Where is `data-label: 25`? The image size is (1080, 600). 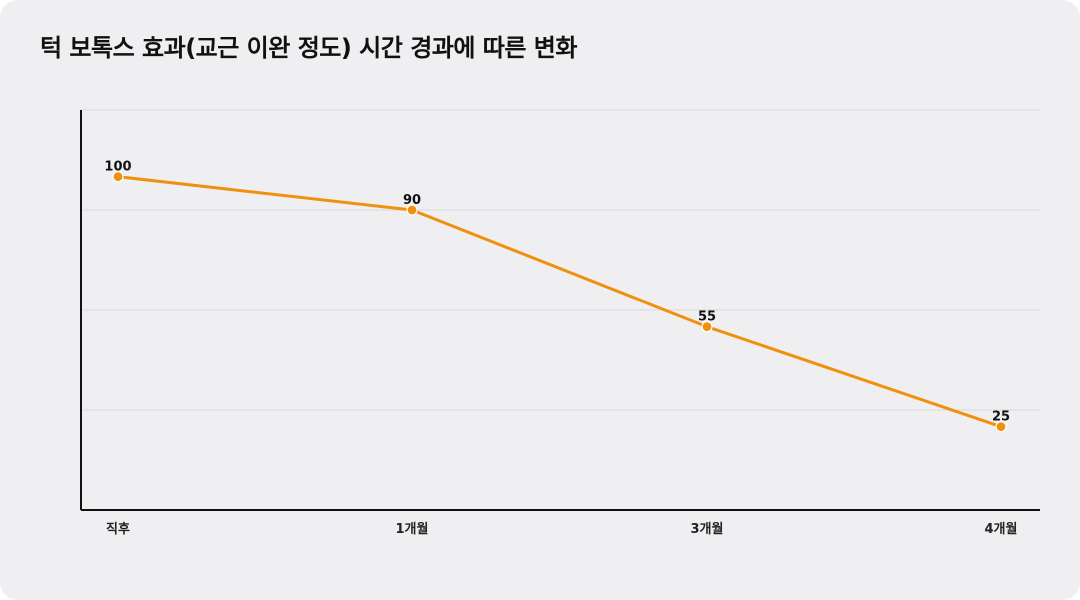
data-label: 25 is located at coordinates (1001, 417).